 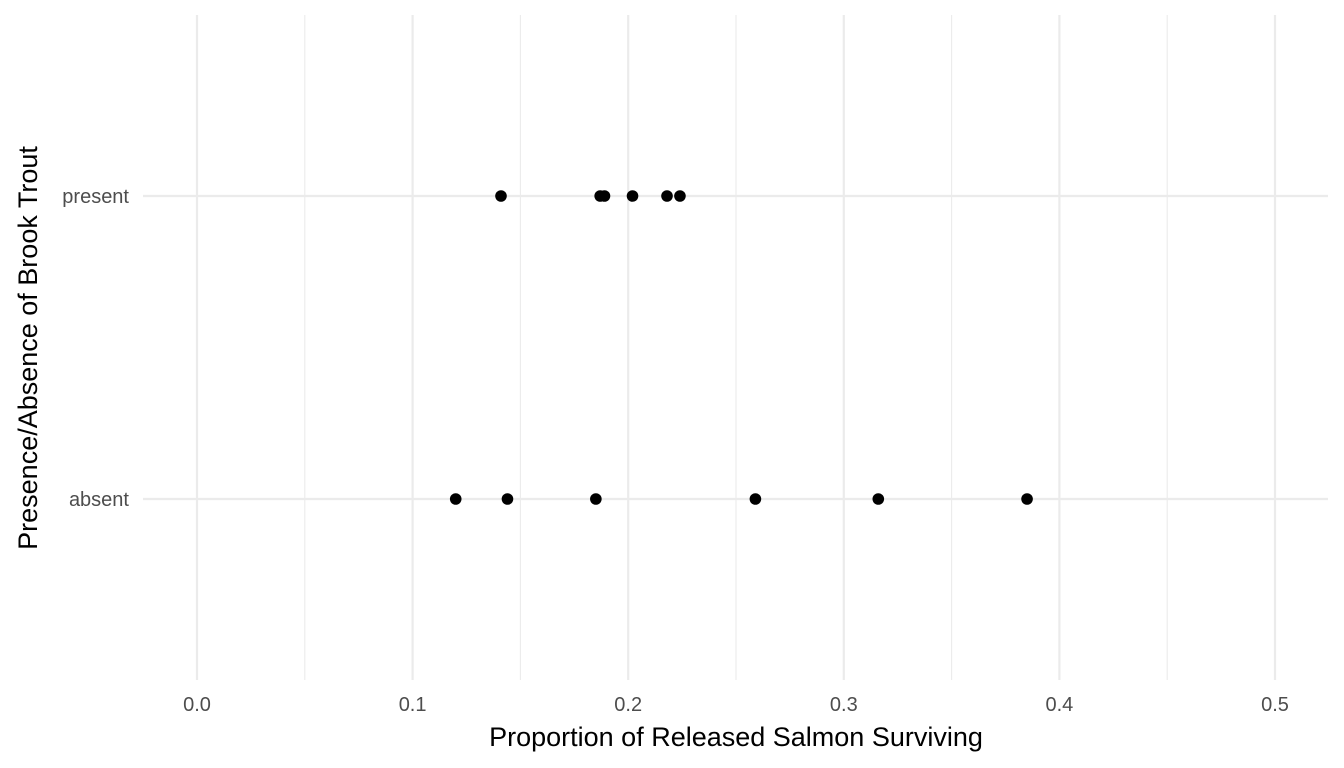 What do you see at coordinates (95, 348) in the screenshot?
I see `y-axis-tick-labels: absent present` at bounding box center [95, 348].